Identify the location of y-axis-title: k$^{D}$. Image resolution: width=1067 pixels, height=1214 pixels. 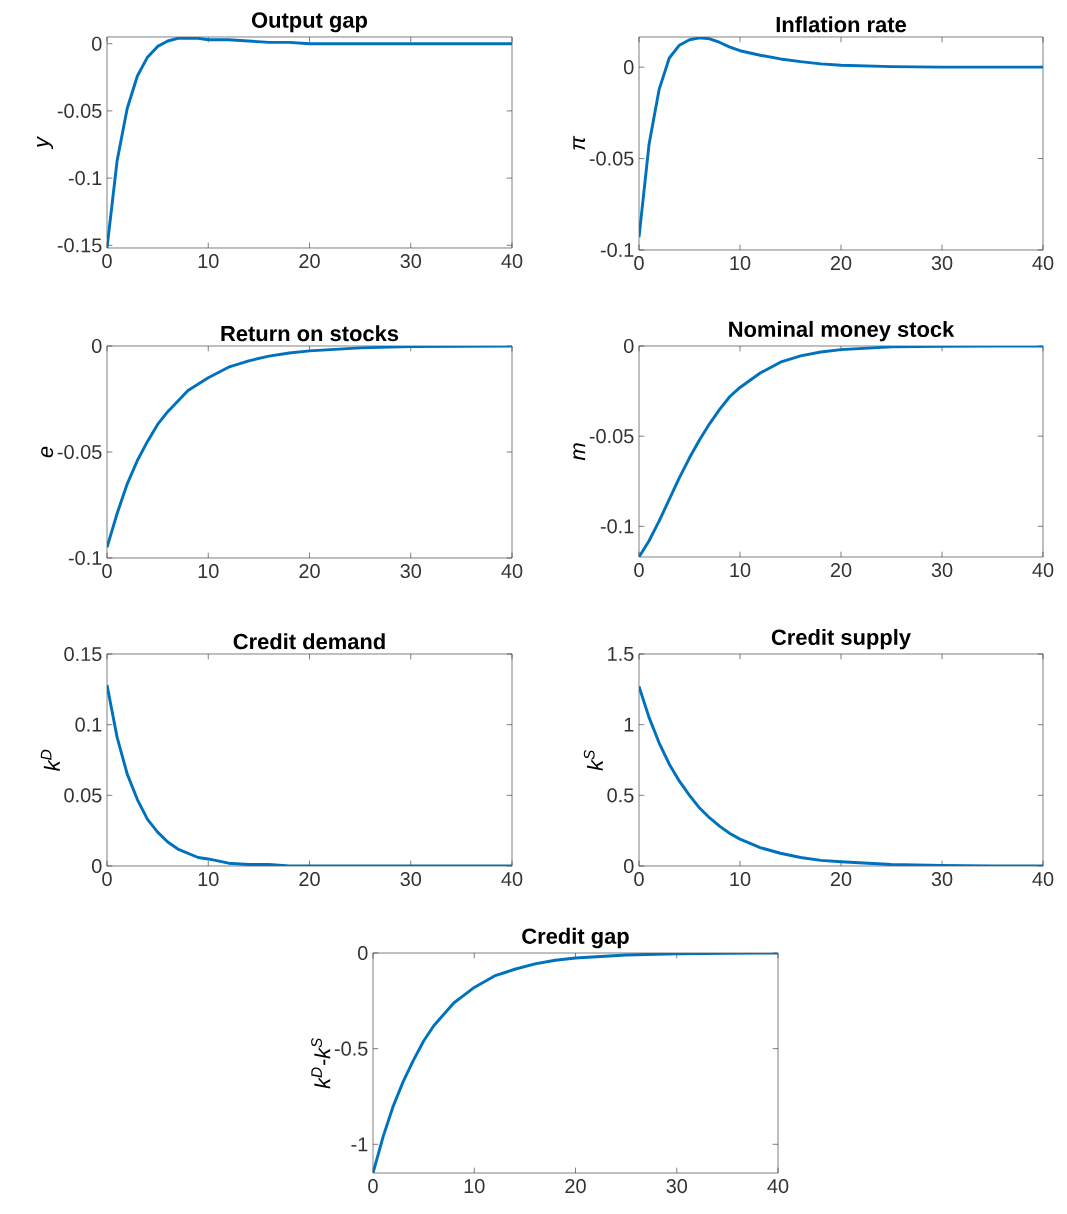
(50, 760).